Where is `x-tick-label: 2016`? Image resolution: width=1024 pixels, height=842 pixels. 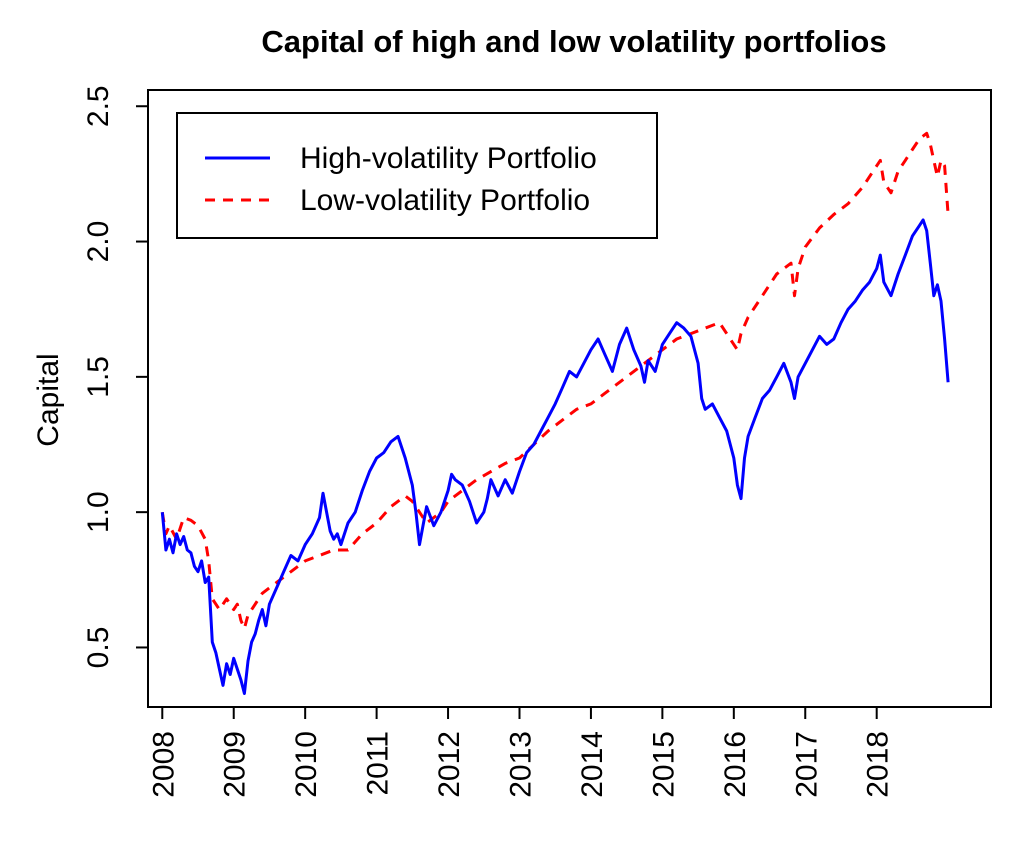 x-tick-label: 2016 is located at coordinates (735, 764).